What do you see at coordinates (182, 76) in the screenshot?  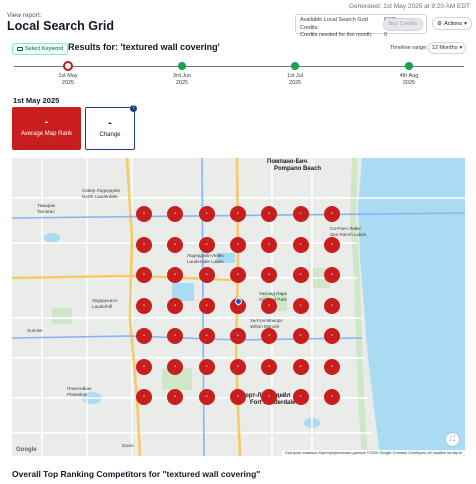 I see `timeline-point-day: 3rd Jun` at bounding box center [182, 76].